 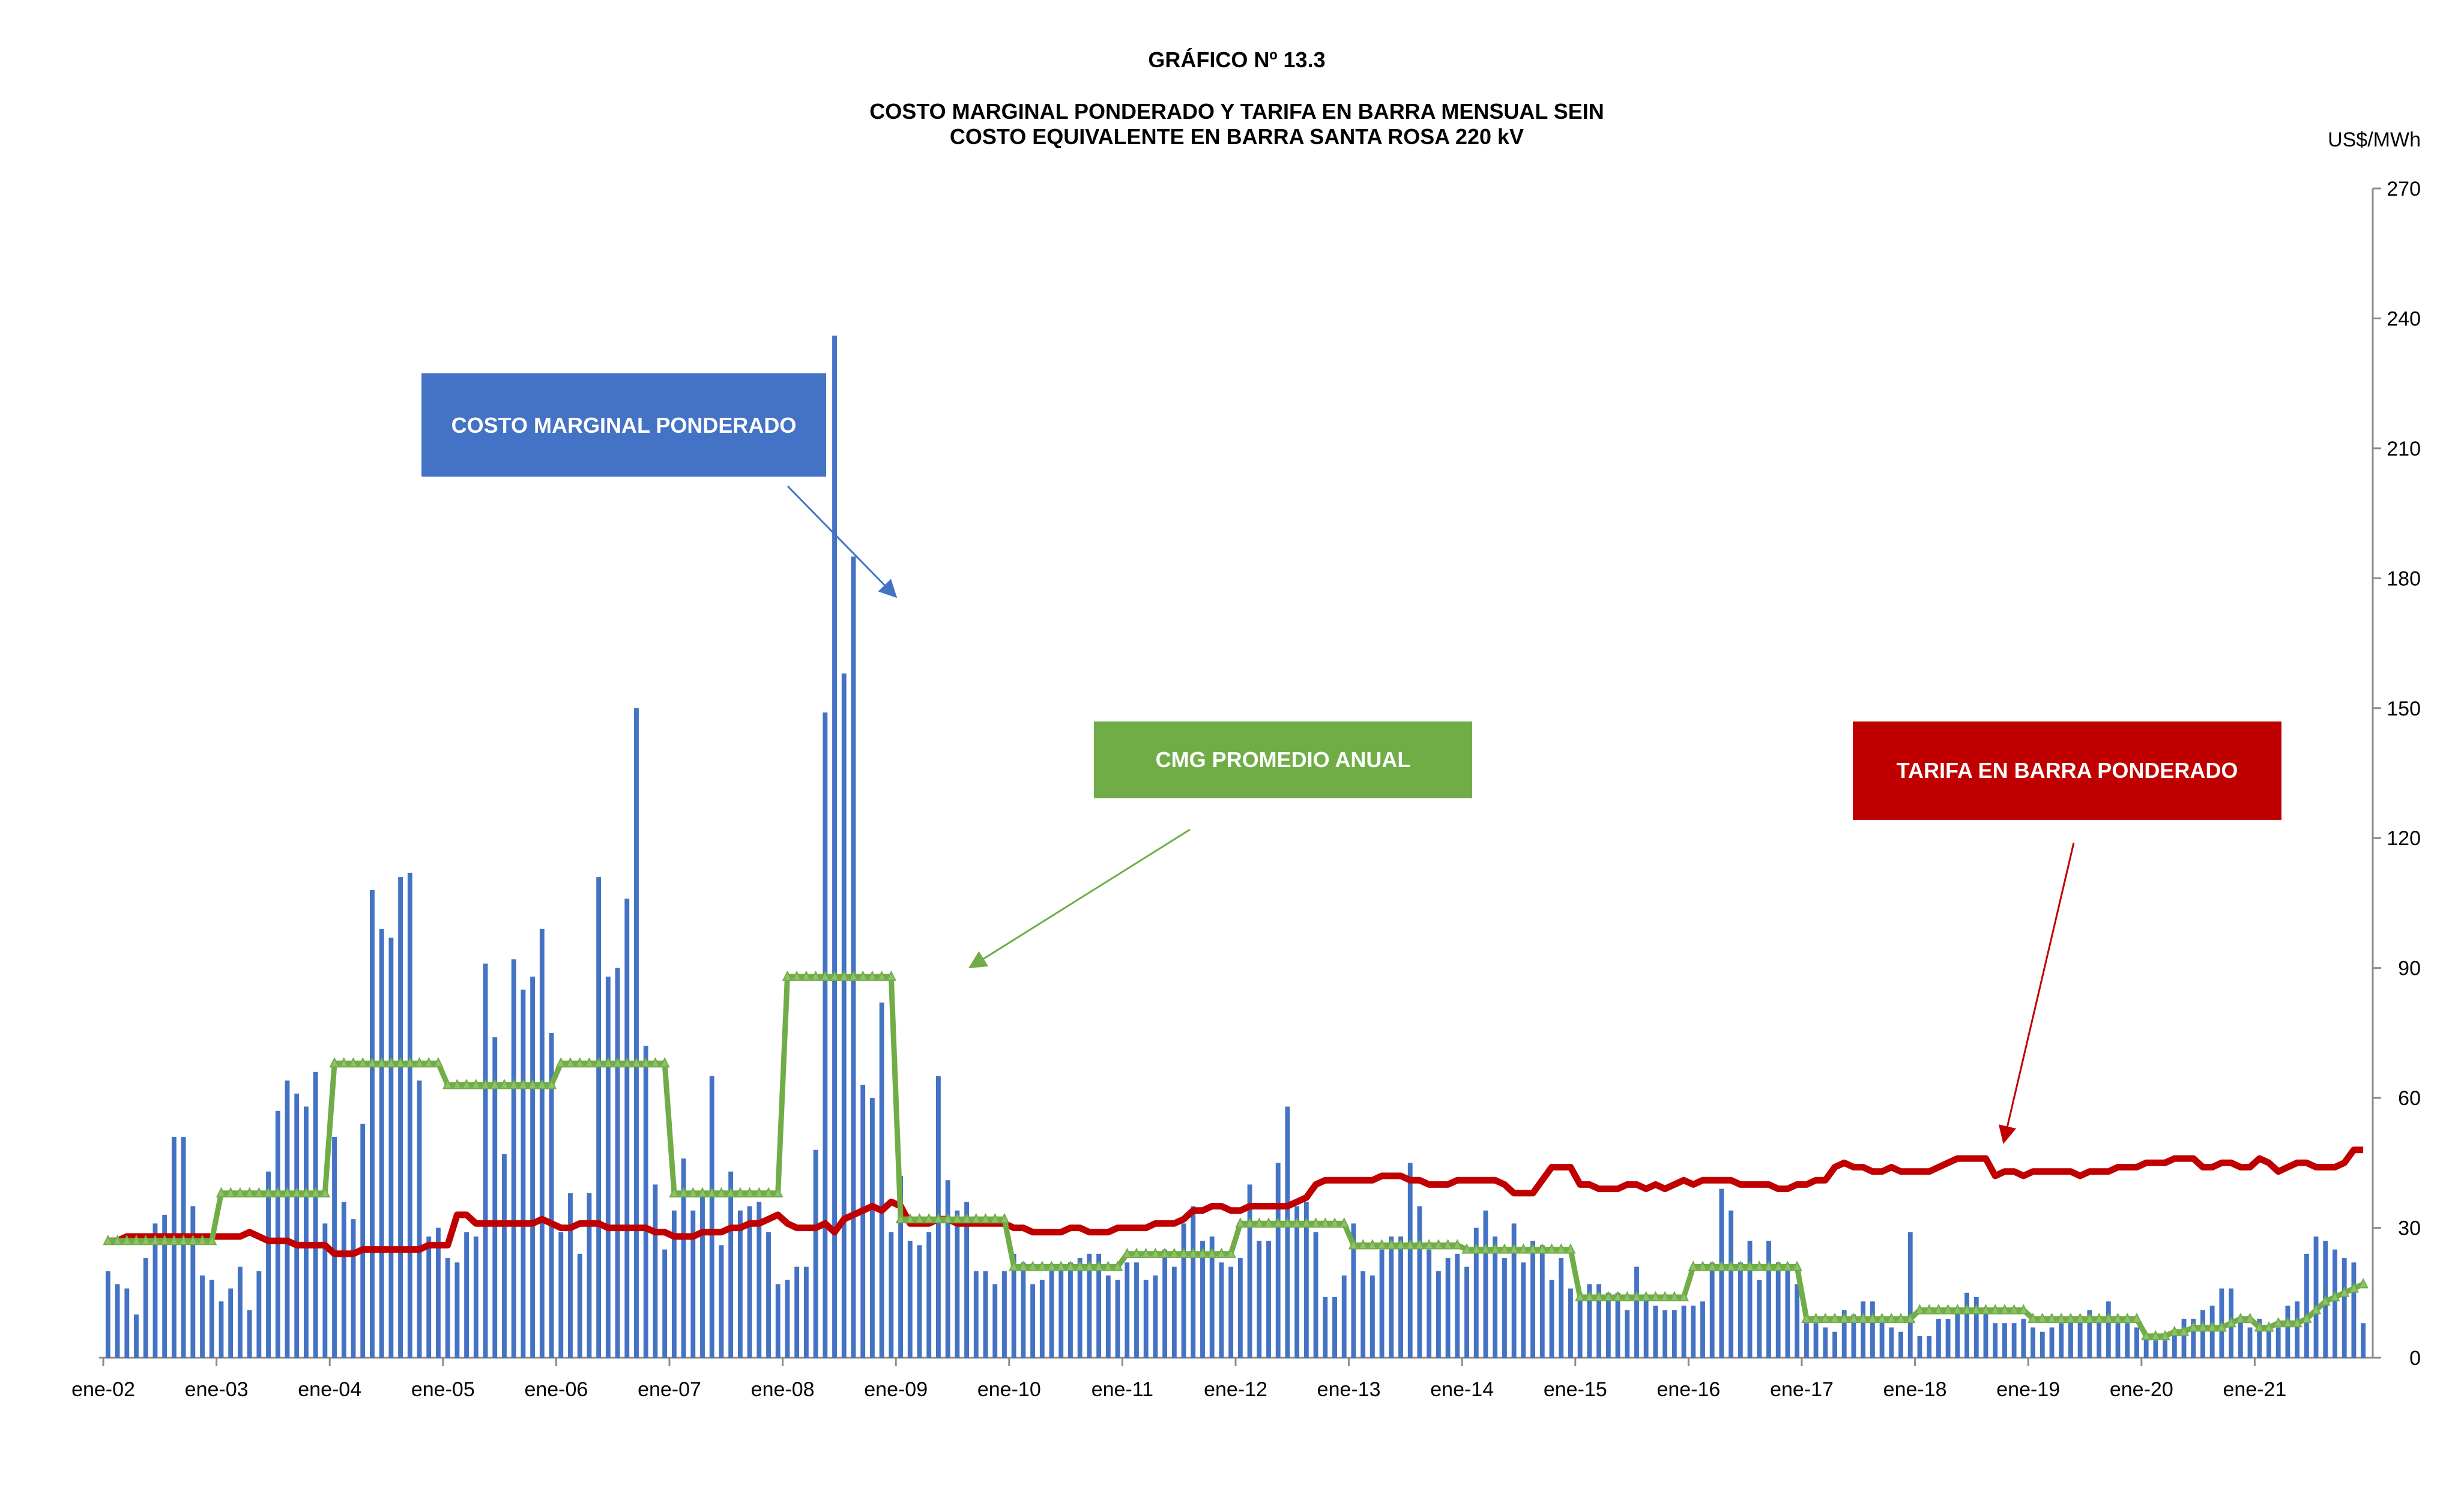 What do you see at coordinates (1283, 759) in the screenshot?
I see `legend-box-cmg-anual: CMG PROMEDIO ANUAL` at bounding box center [1283, 759].